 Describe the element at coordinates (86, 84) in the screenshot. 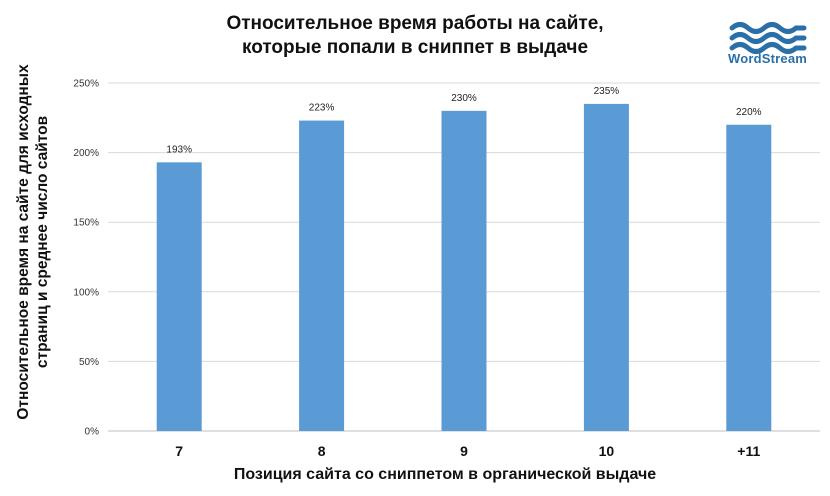

I see `y-tick-label: 250%` at that location.